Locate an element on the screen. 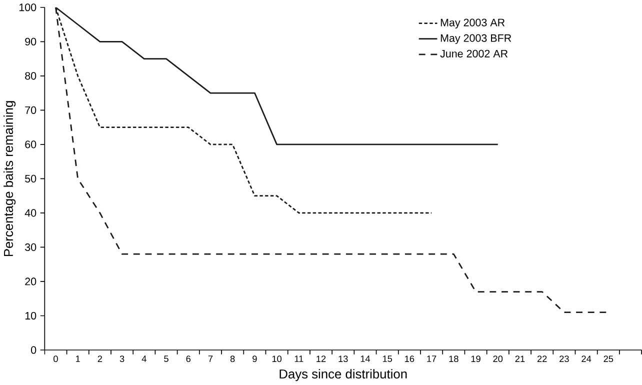  x-tick-label: 11 is located at coordinates (299, 359).